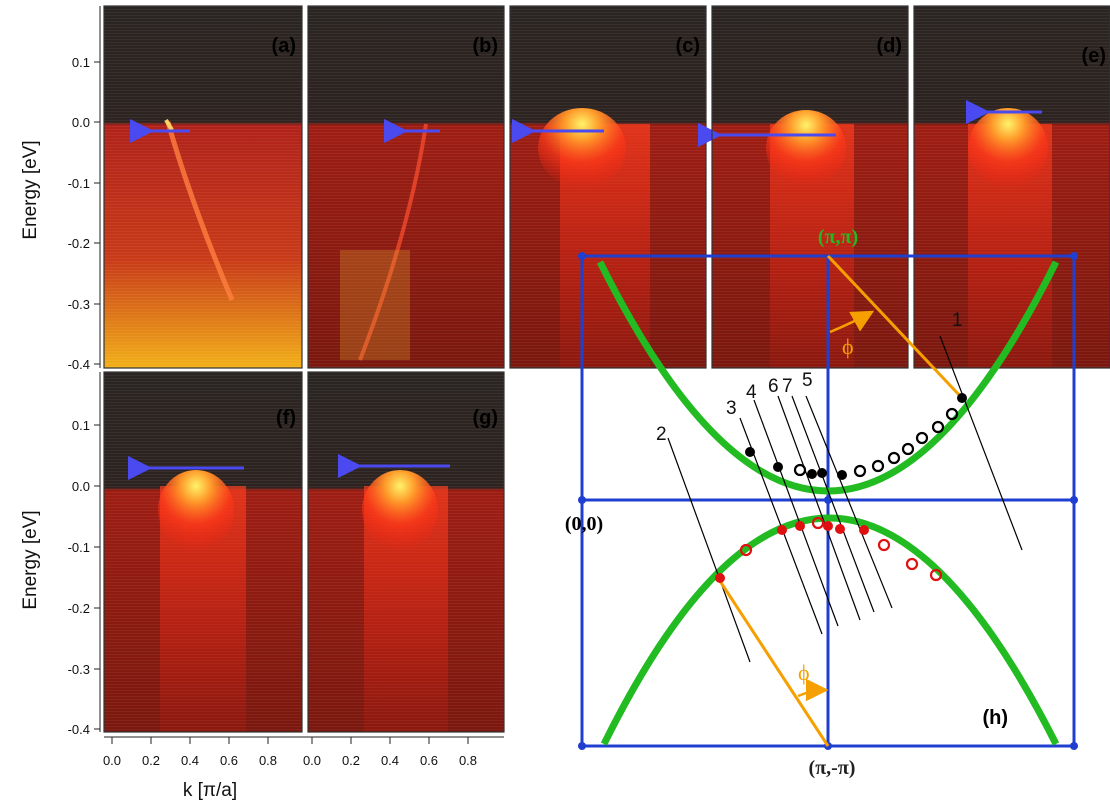 The image size is (1110, 804). Describe the element at coordinates (751, 392) in the screenshot. I see `cut-label-4: 4` at that location.